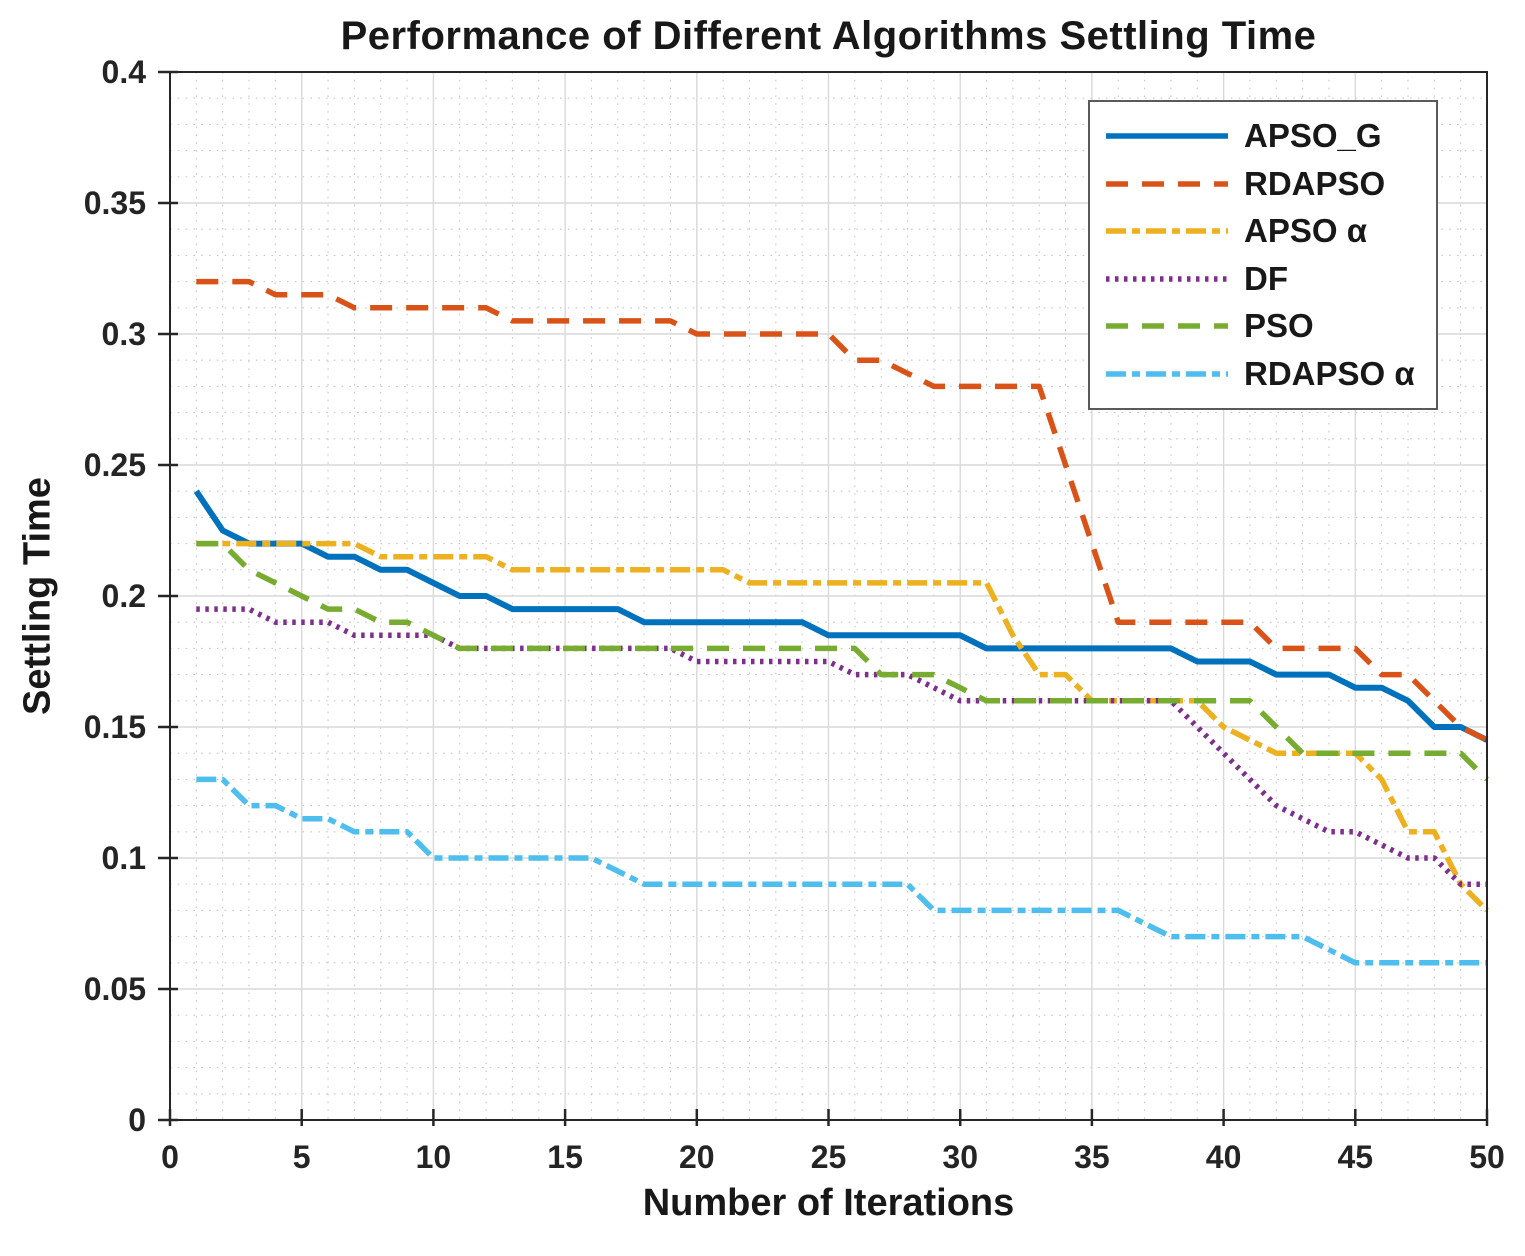 The image size is (1525, 1256). Describe the element at coordinates (124, 72) in the screenshot. I see `y-tick-label: 0.4` at that location.